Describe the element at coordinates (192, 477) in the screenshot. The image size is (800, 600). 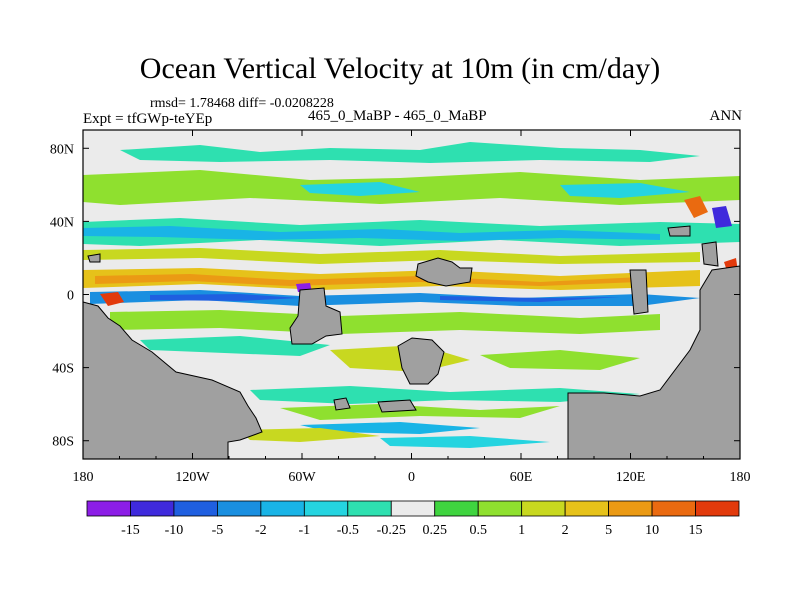
I see `x-tick-label: 120W` at that location.